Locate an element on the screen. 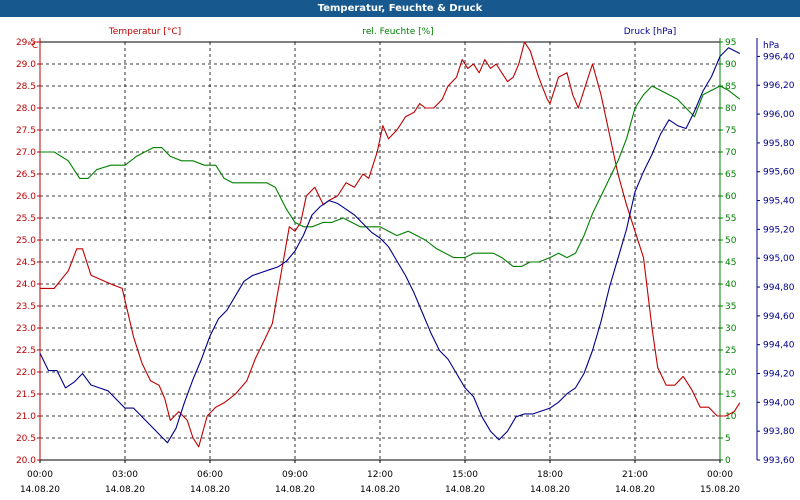  temperature-tick-label: 24.5 is located at coordinates (26, 263).